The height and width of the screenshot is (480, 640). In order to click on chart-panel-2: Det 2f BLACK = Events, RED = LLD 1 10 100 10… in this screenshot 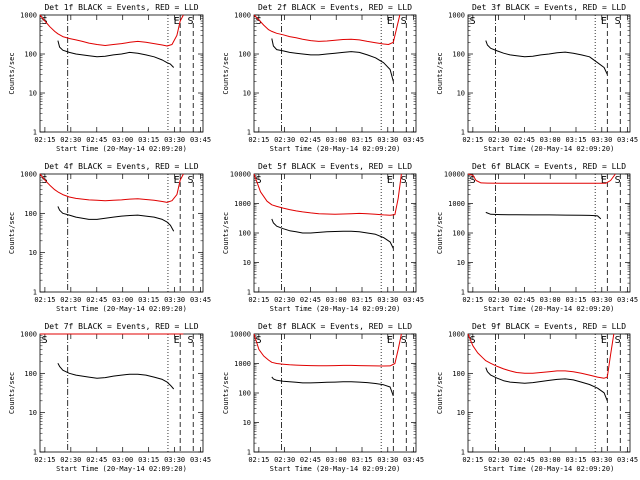, I will do `click(323, 78)`.